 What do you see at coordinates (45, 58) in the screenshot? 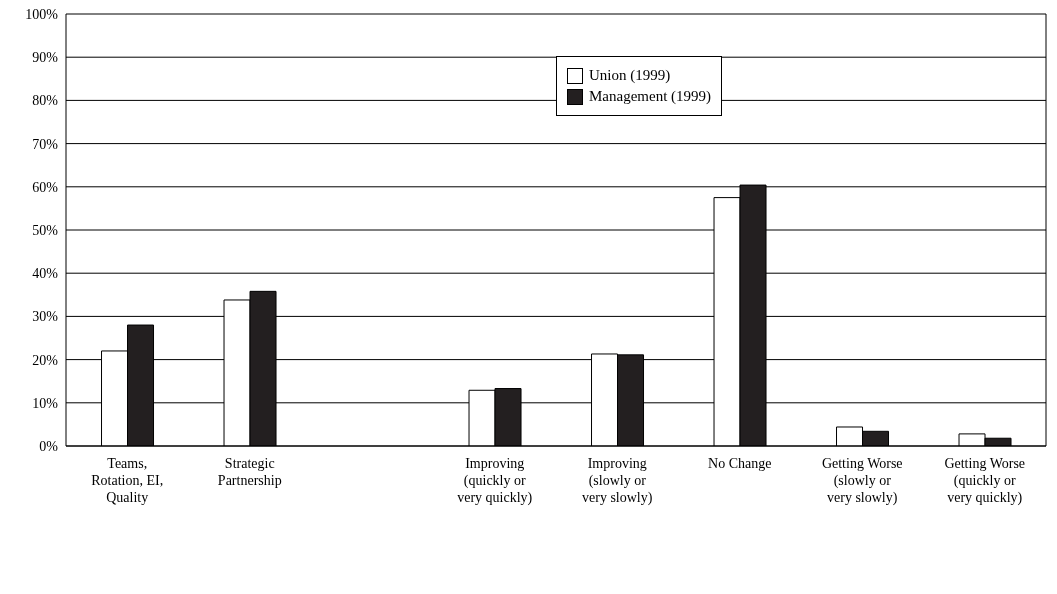
I see `y-tick-label: 90%` at bounding box center [45, 58].